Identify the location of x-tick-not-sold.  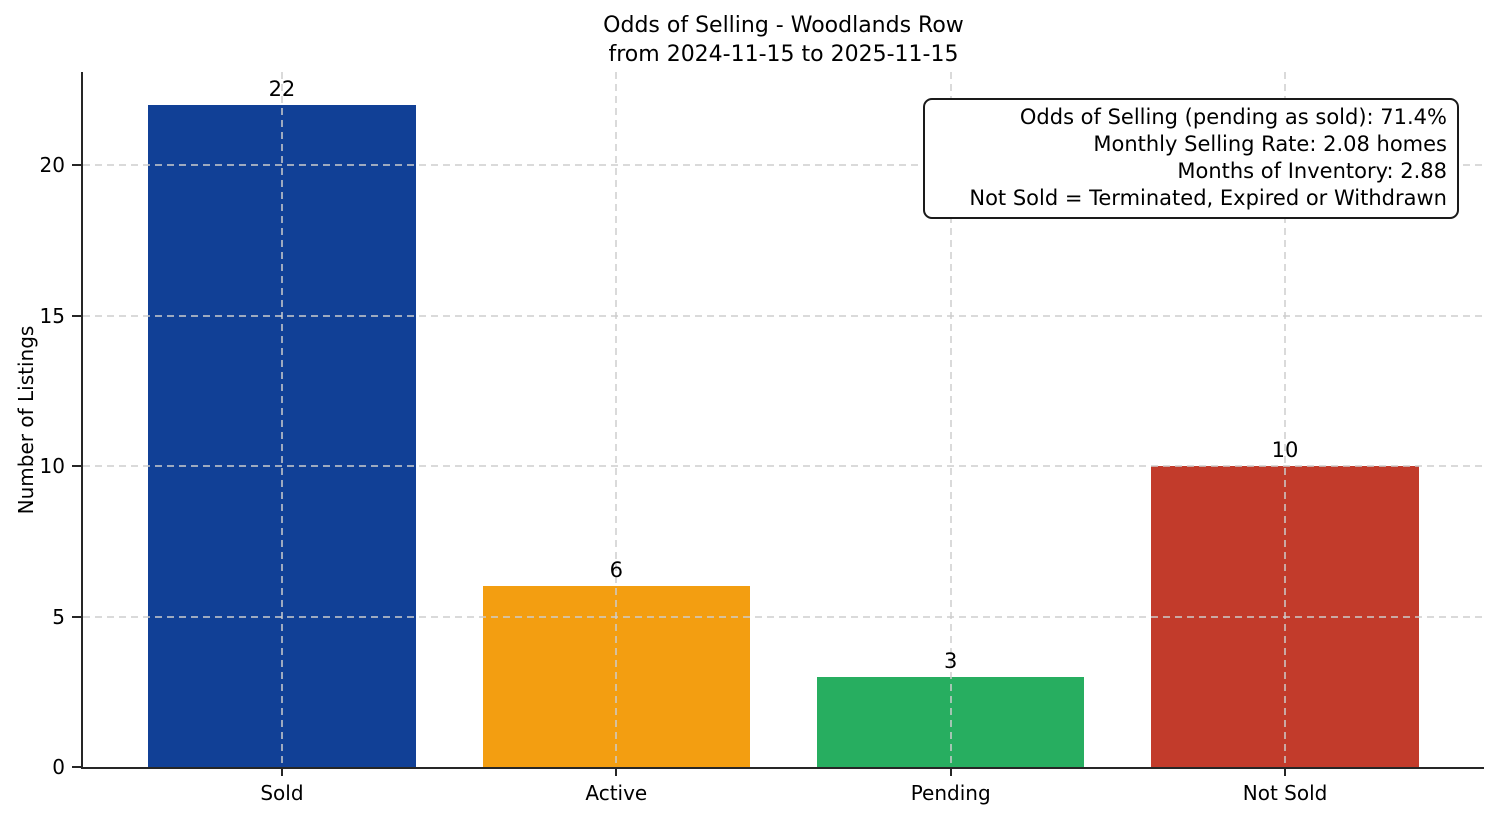
(1285, 771).